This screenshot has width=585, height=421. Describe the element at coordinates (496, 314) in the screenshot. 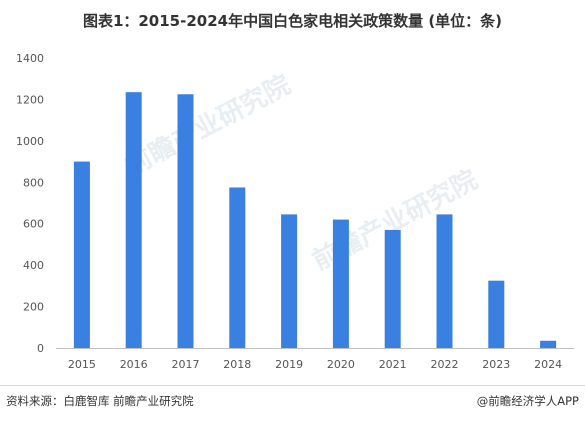

I see `bar-2023` at that location.